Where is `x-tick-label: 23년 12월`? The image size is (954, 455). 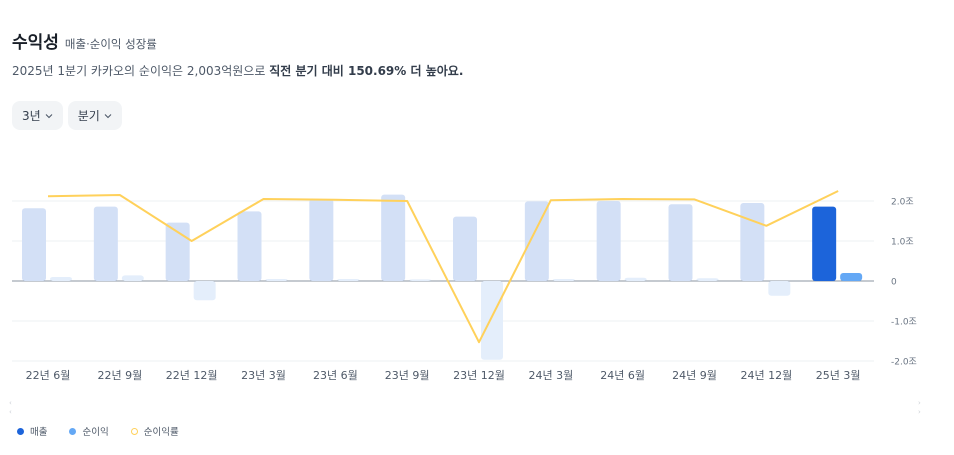
x-tick-label: 23년 12월 is located at coordinates (479, 375).